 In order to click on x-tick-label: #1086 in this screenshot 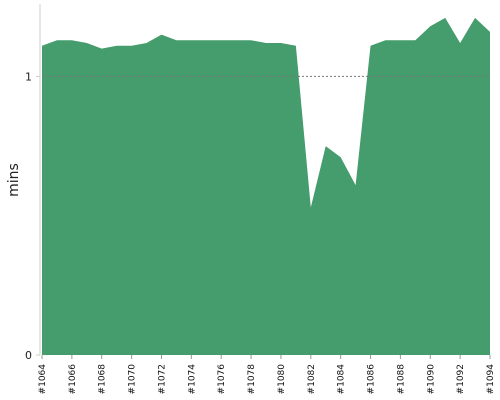, I will do `click(372, 379)`.